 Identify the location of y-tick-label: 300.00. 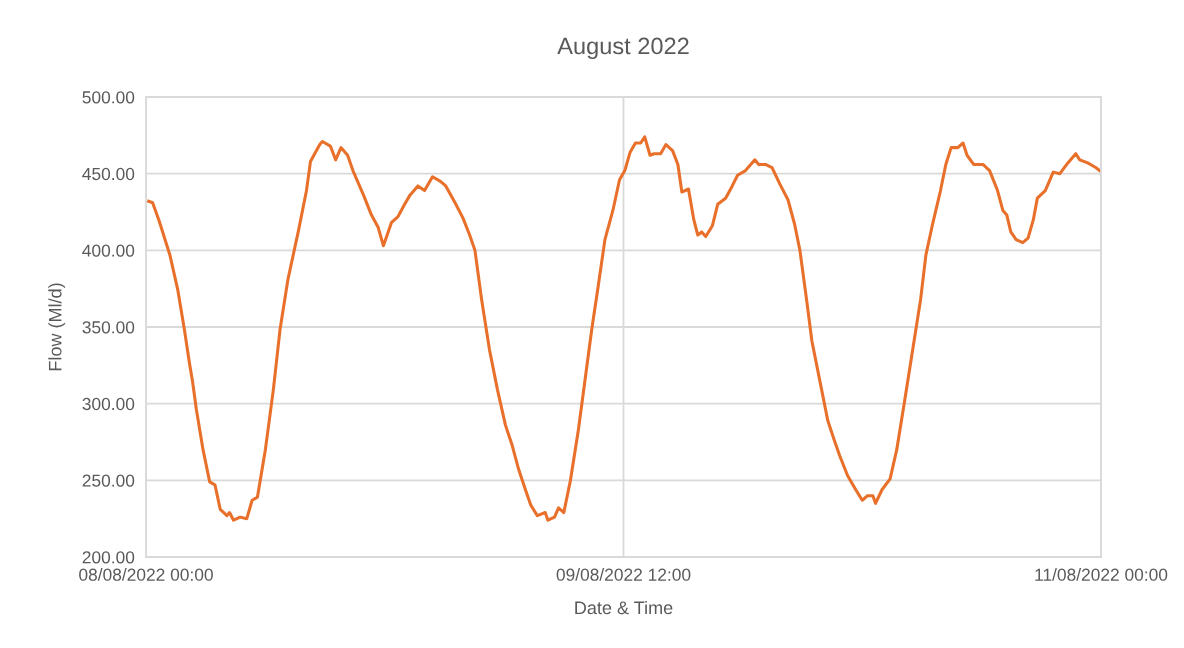
(108, 404).